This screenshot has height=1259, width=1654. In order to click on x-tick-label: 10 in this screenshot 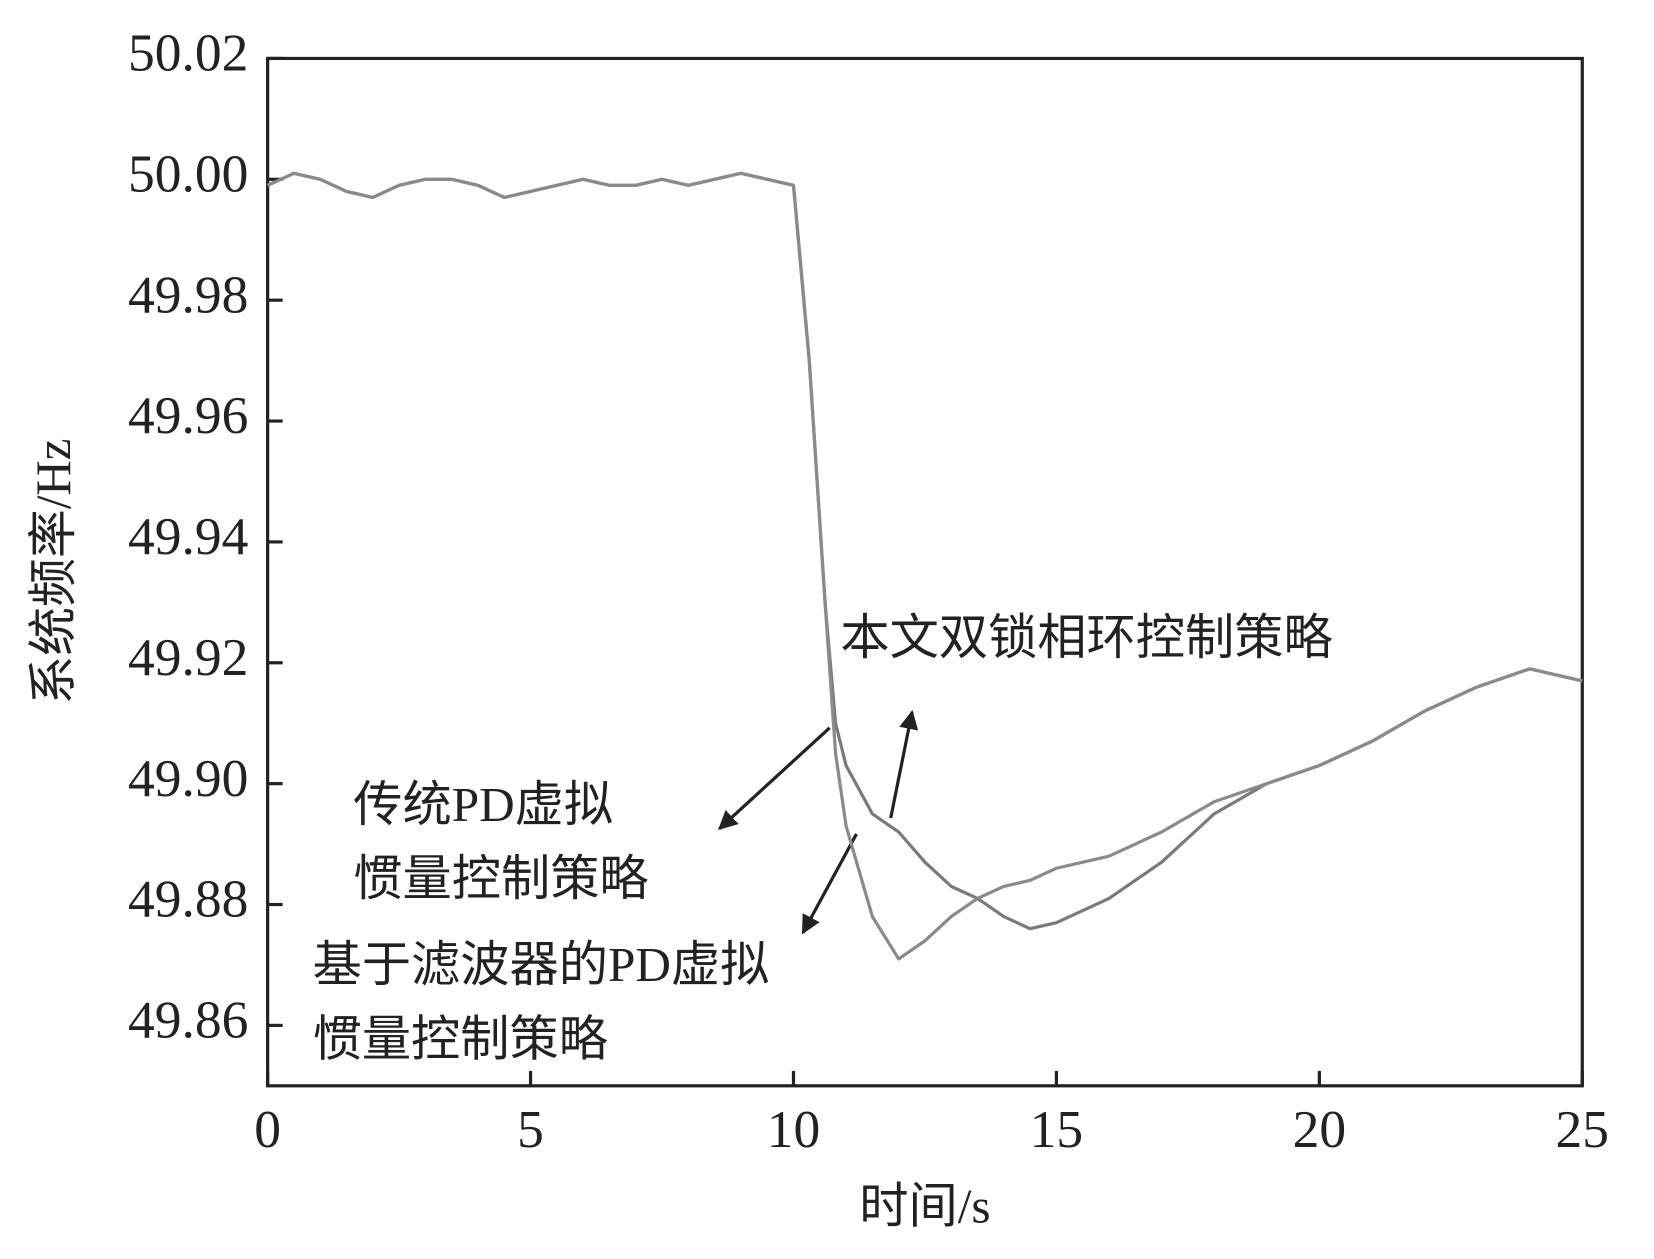, I will do `click(794, 1129)`.